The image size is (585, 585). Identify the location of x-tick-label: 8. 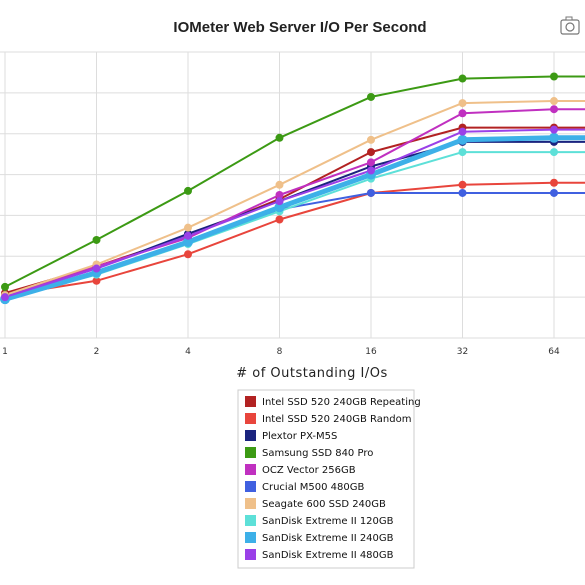
(280, 352).